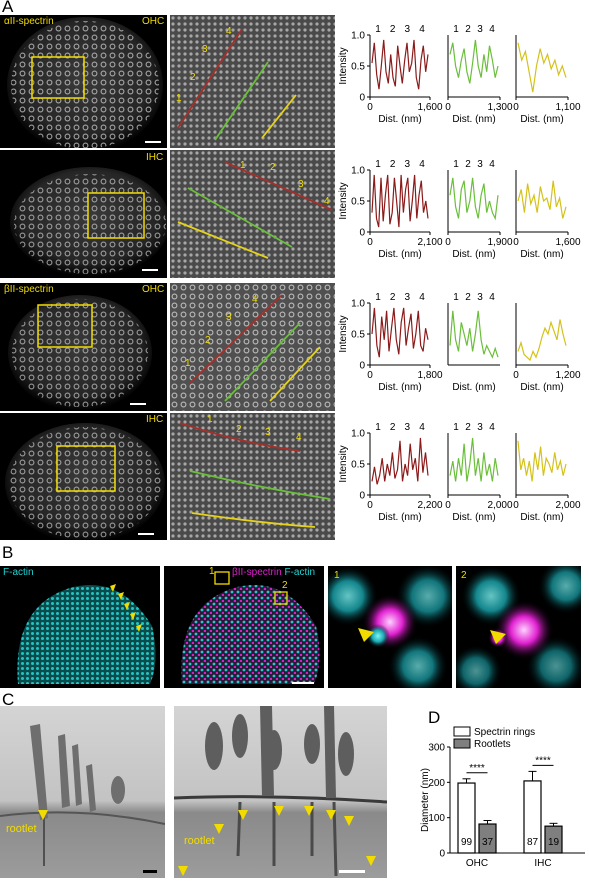 Image resolution: width=589 pixels, height=883 pixels. I want to click on protein-label-row1: αII-spectrin, so click(29, 21).